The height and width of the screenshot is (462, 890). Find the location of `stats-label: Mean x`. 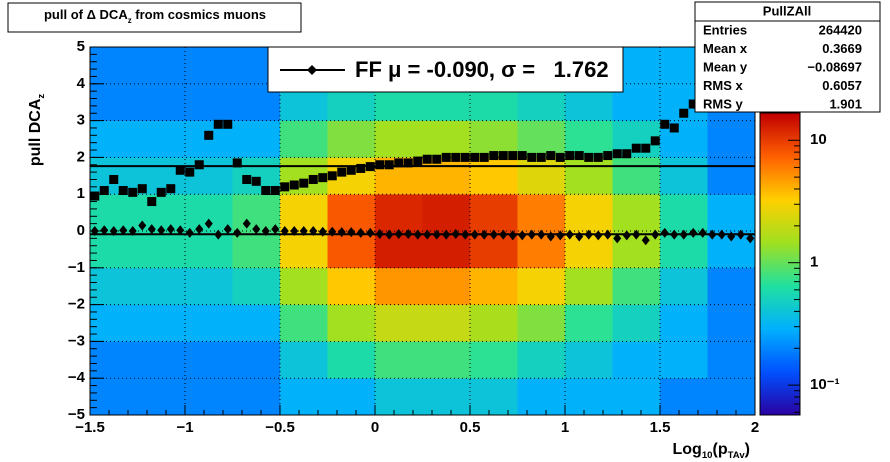

stats-label: Mean x is located at coordinates (725, 48).